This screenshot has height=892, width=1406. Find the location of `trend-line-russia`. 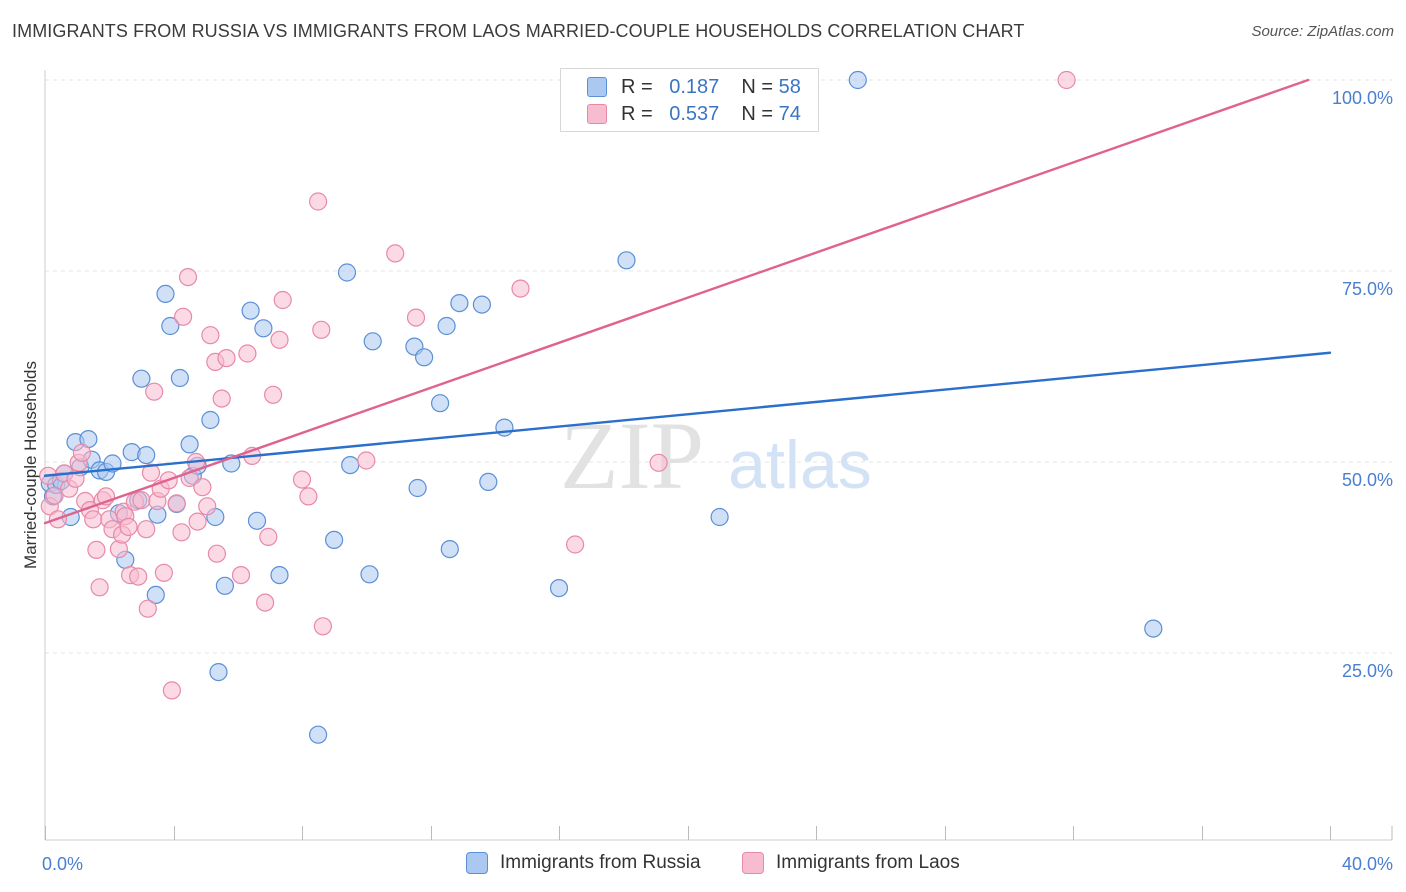

trend-line-russia is located at coordinates (687, 414).